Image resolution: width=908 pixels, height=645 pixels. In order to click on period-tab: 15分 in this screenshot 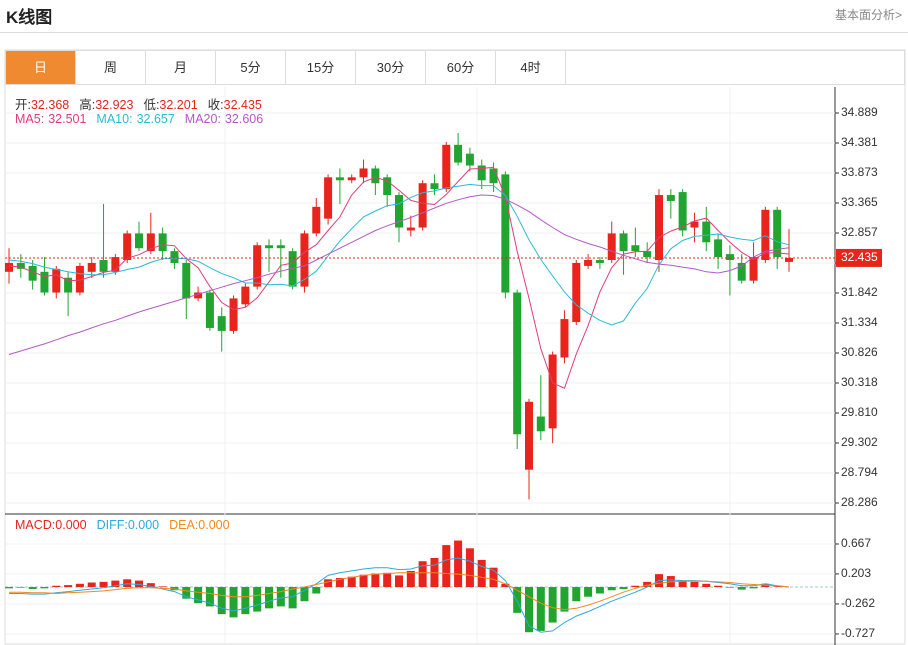, I will do `click(321, 67)`.